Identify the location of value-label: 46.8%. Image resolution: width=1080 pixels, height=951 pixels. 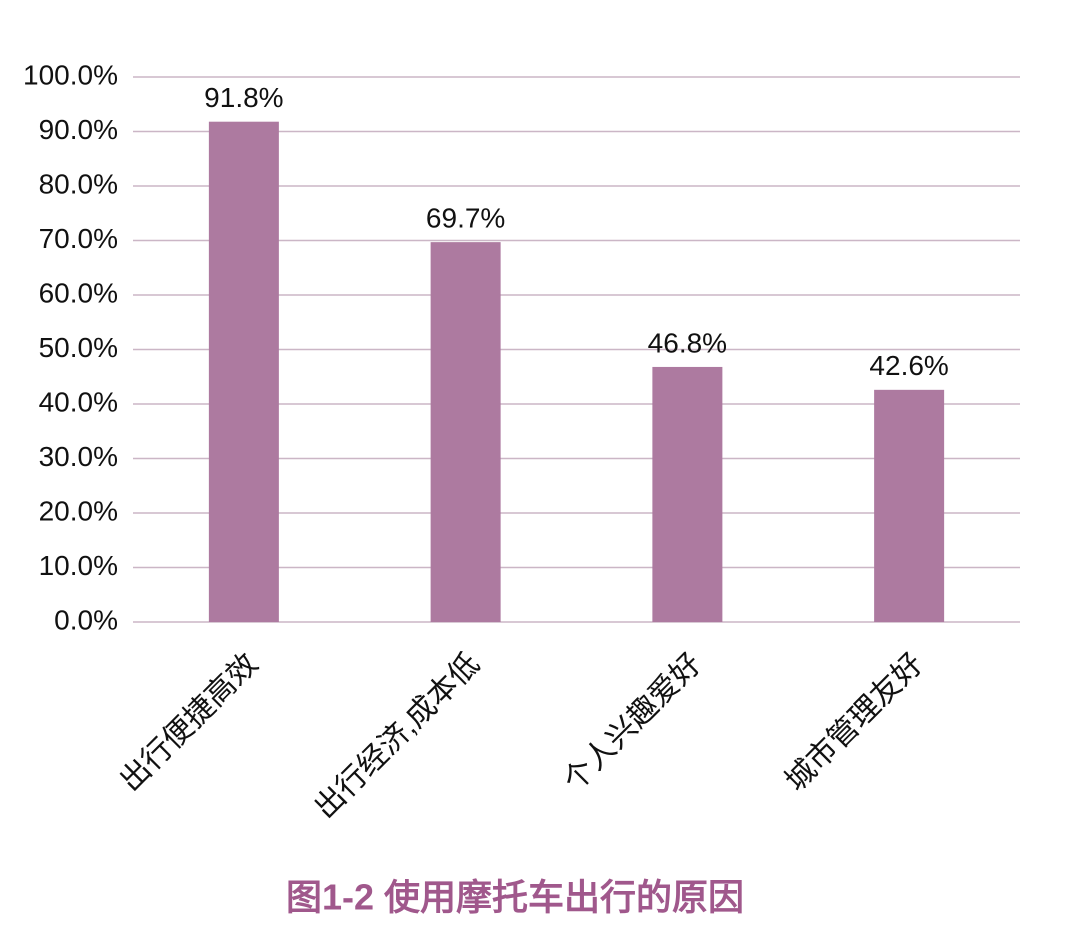
(687, 342).